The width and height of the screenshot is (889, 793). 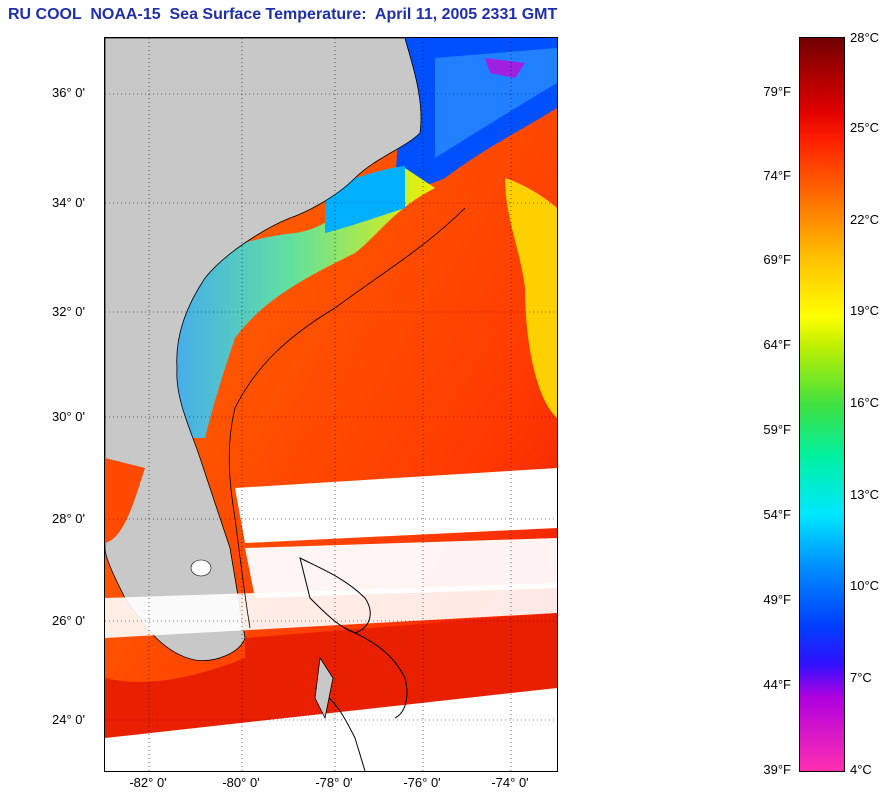 I want to click on lat-label-30: 30° 0', so click(x=68, y=416).